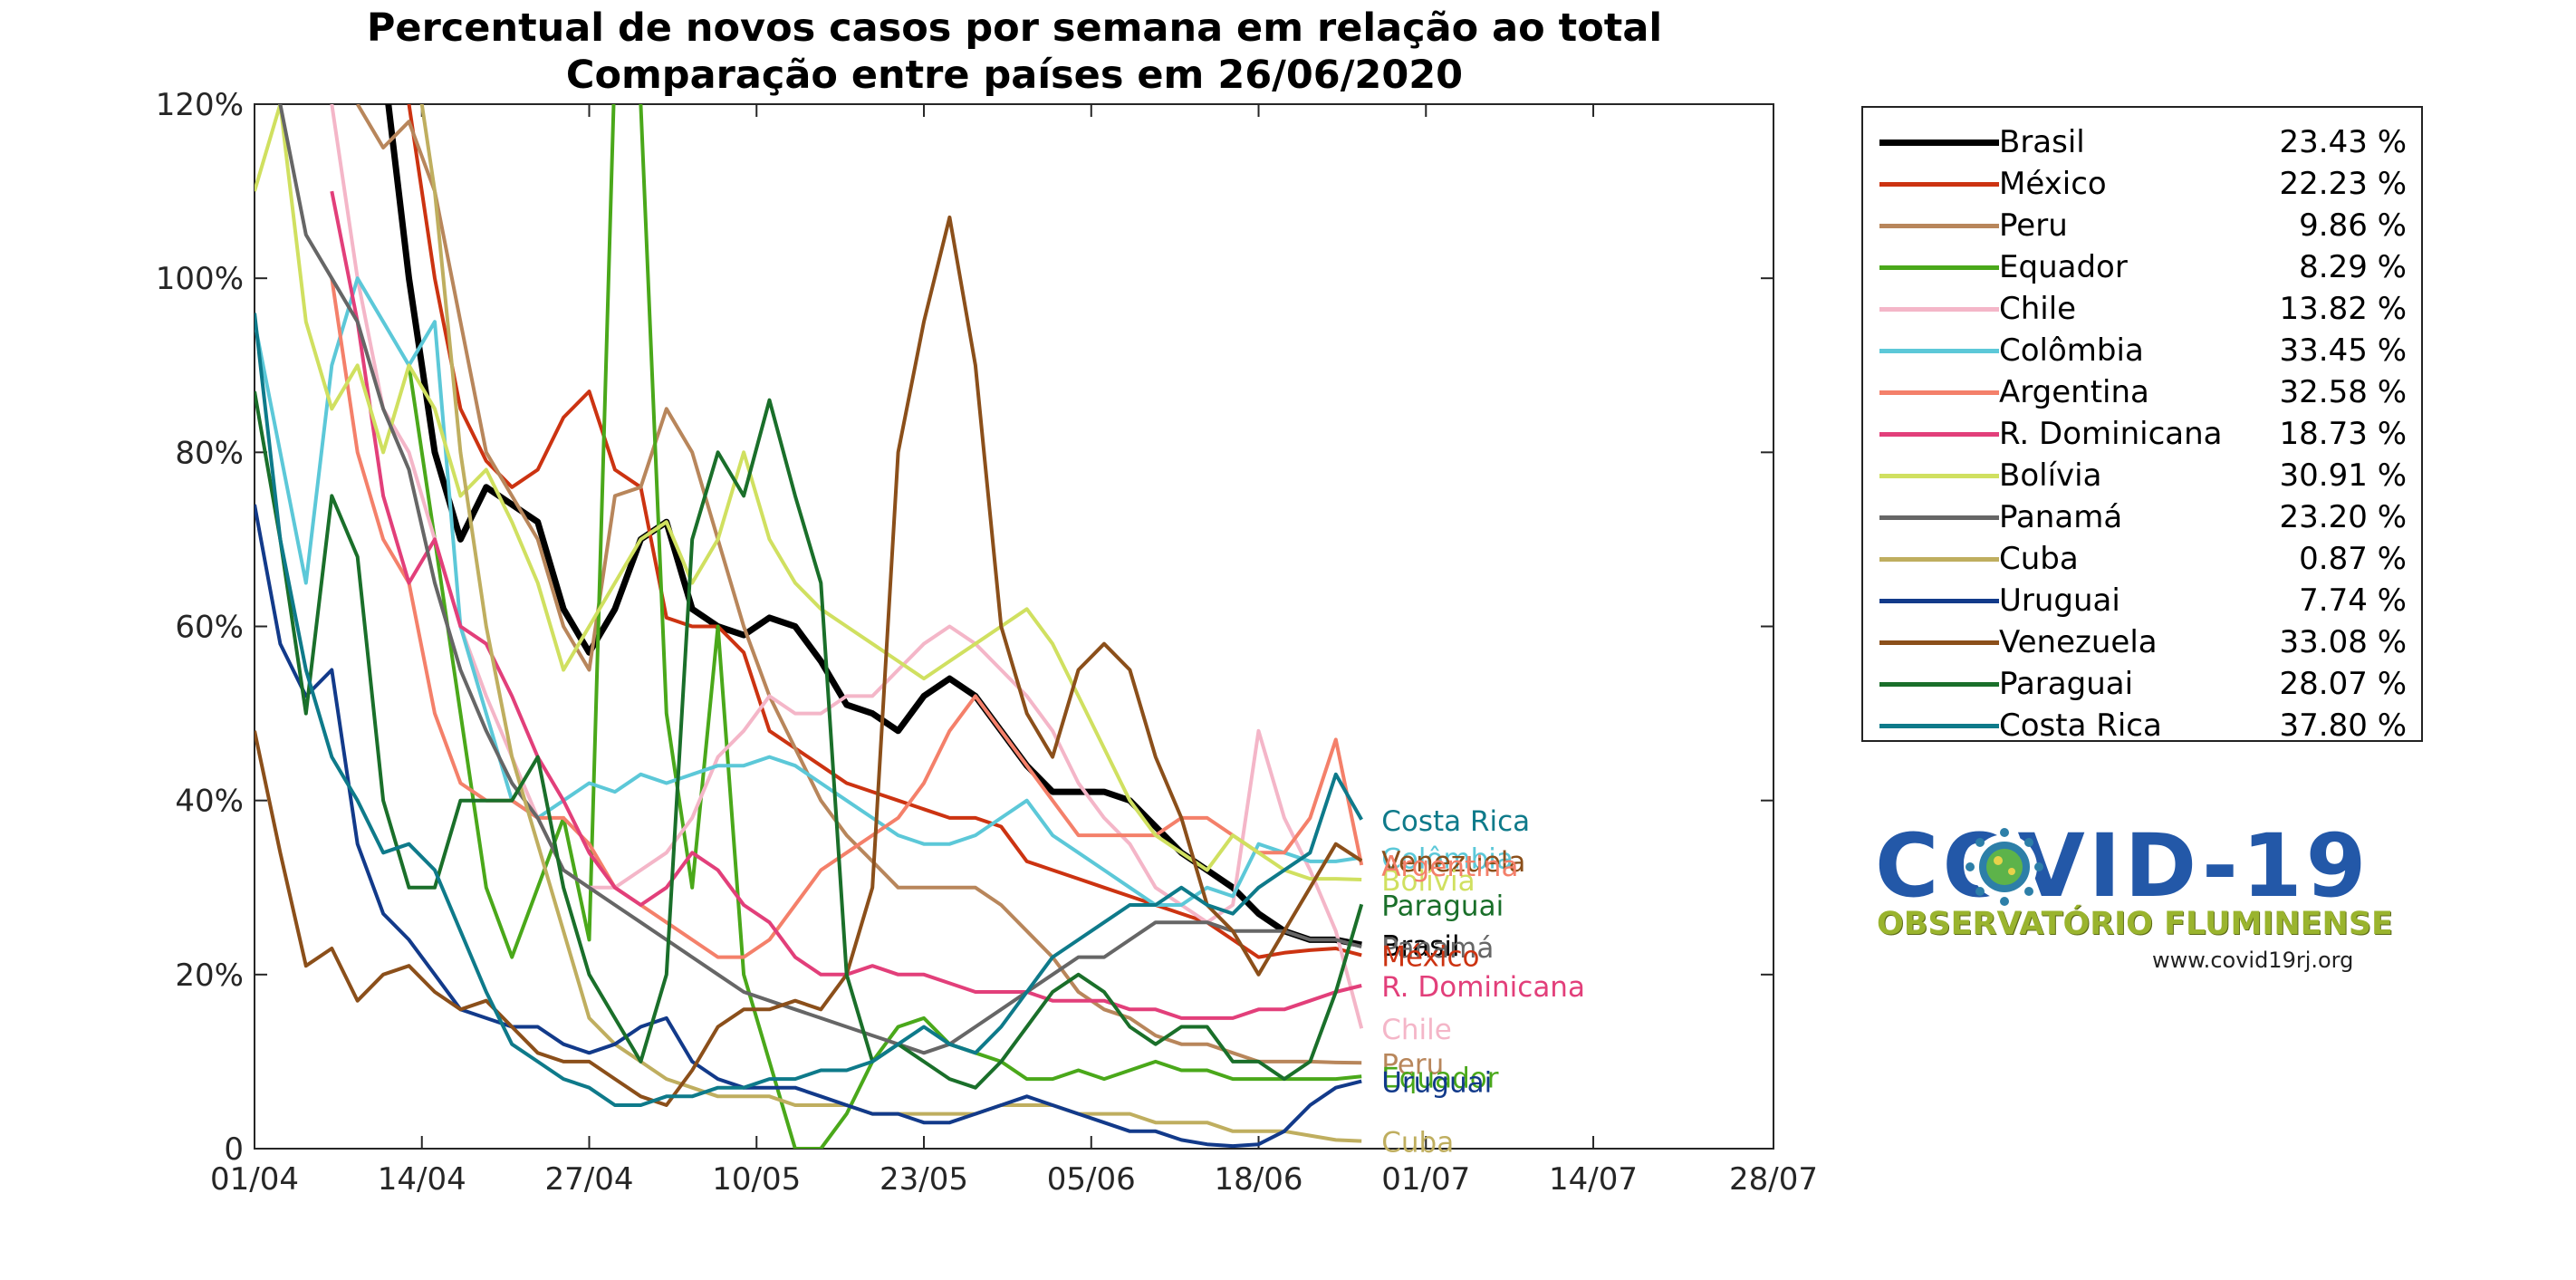 This screenshot has width=2576, height=1280. What do you see at coordinates (209, 802) in the screenshot?
I see `y-tick-label: 40%` at bounding box center [209, 802].